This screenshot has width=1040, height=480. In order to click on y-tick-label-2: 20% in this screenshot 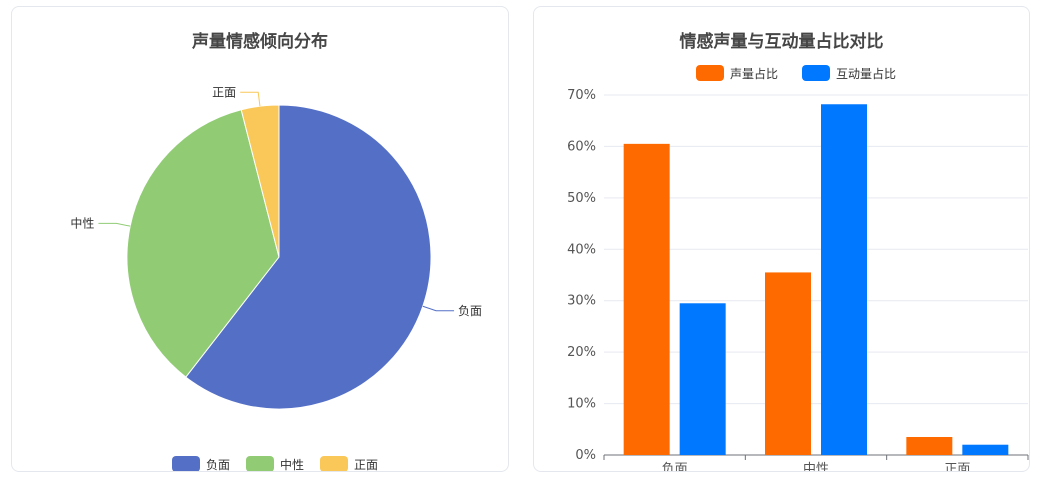, I will do `click(581, 352)`.